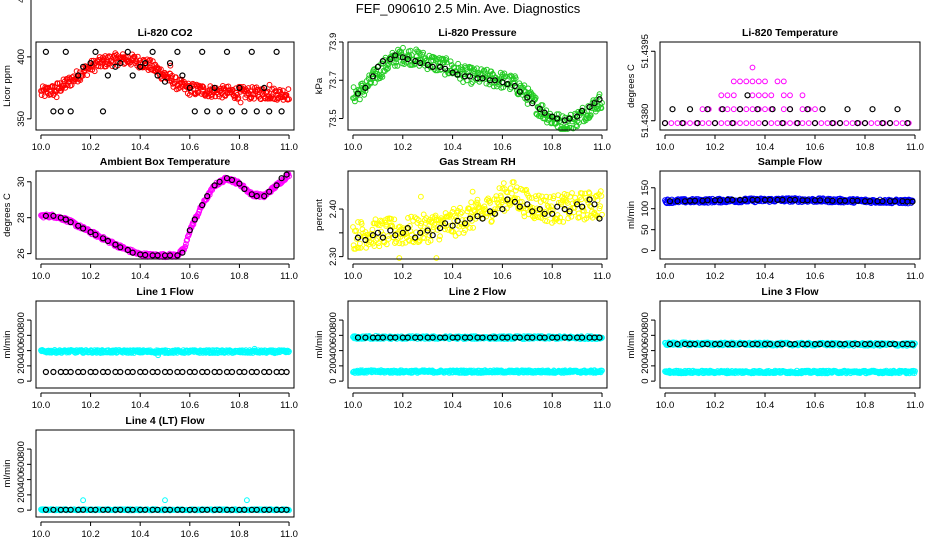  Describe the element at coordinates (502, 405) in the screenshot. I see `x-tick-label: 10.6` at that location.